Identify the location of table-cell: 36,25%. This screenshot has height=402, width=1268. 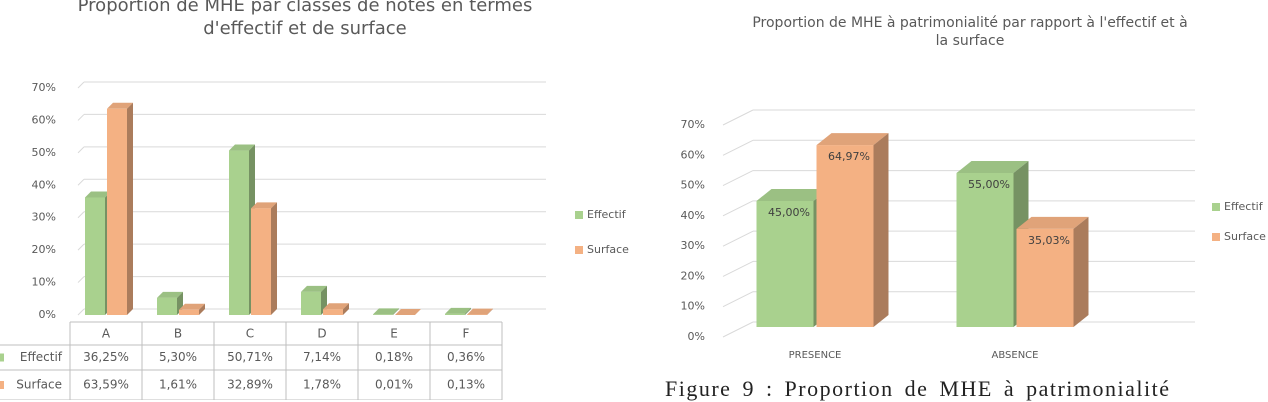
(106, 357).